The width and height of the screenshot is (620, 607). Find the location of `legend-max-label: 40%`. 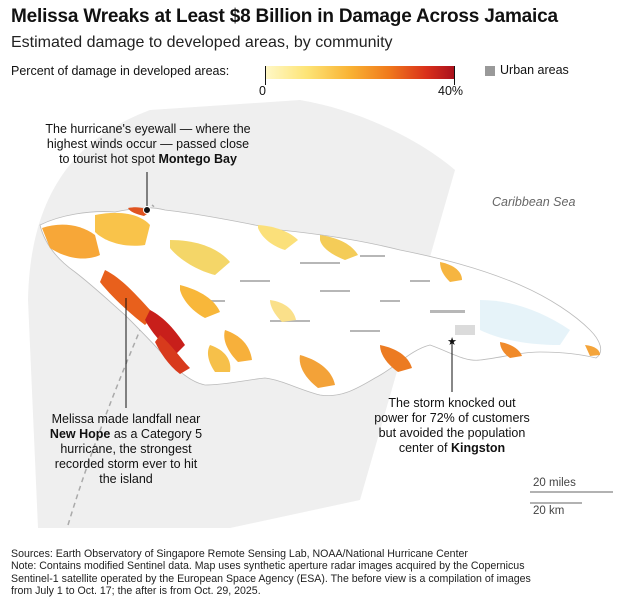

legend-max-label: 40% is located at coordinates (451, 91).